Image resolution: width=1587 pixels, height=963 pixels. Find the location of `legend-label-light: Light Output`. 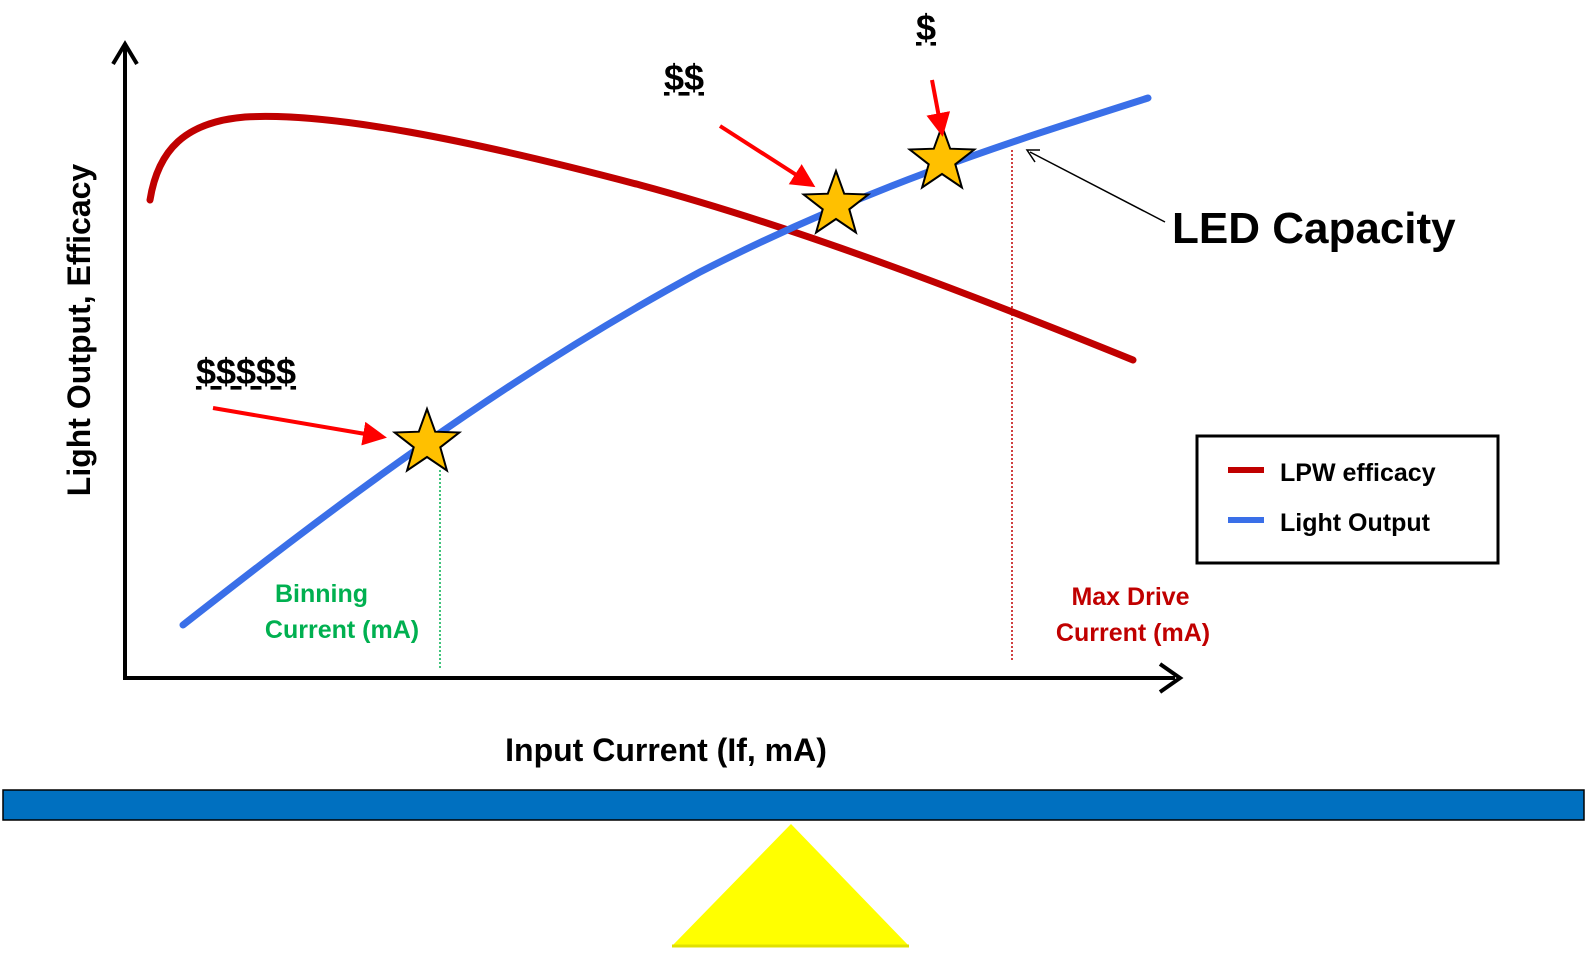

legend-label-light: Light Output is located at coordinates (1355, 523).